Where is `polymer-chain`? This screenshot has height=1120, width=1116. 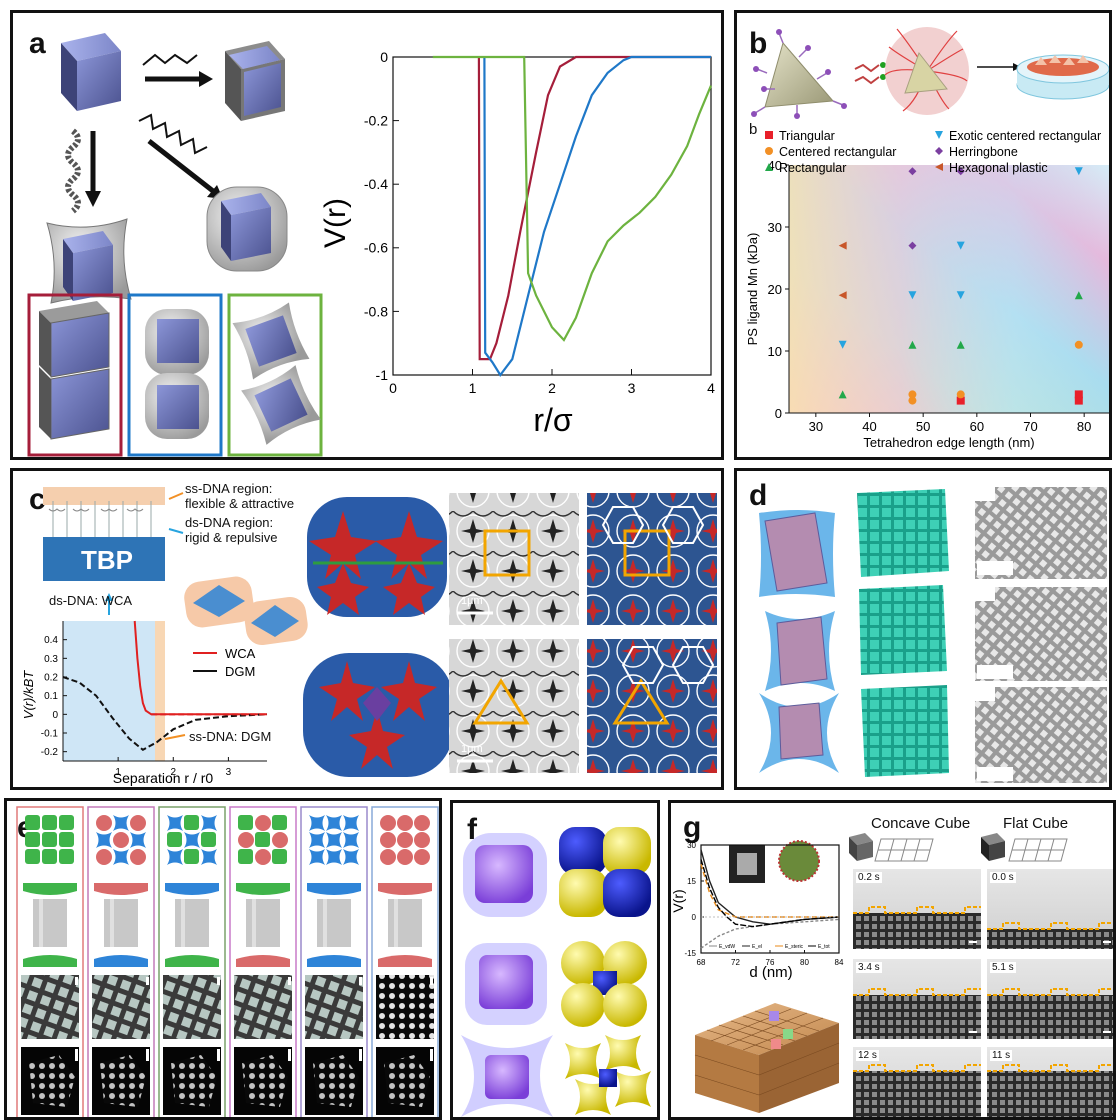 polymer-chain is located at coordinates (73, 171).